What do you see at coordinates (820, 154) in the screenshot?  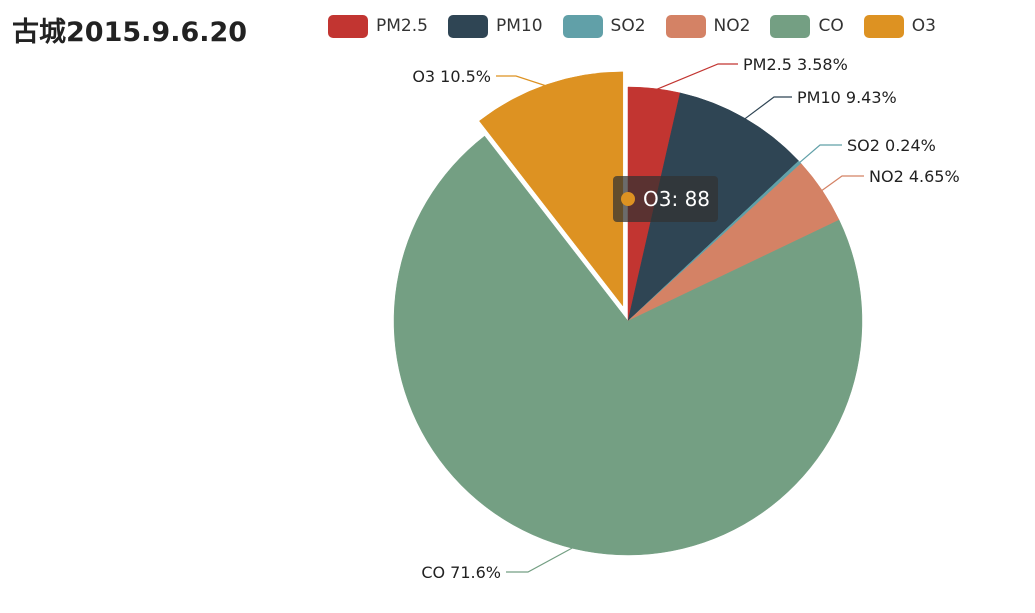 I see `leader-line-so2` at bounding box center [820, 154].